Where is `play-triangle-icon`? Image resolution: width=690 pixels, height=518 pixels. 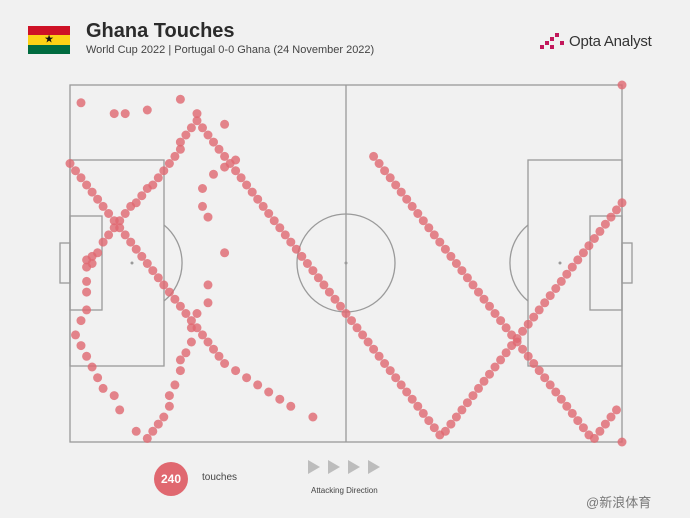
play-triangle-icon is located at coordinates (354, 467).